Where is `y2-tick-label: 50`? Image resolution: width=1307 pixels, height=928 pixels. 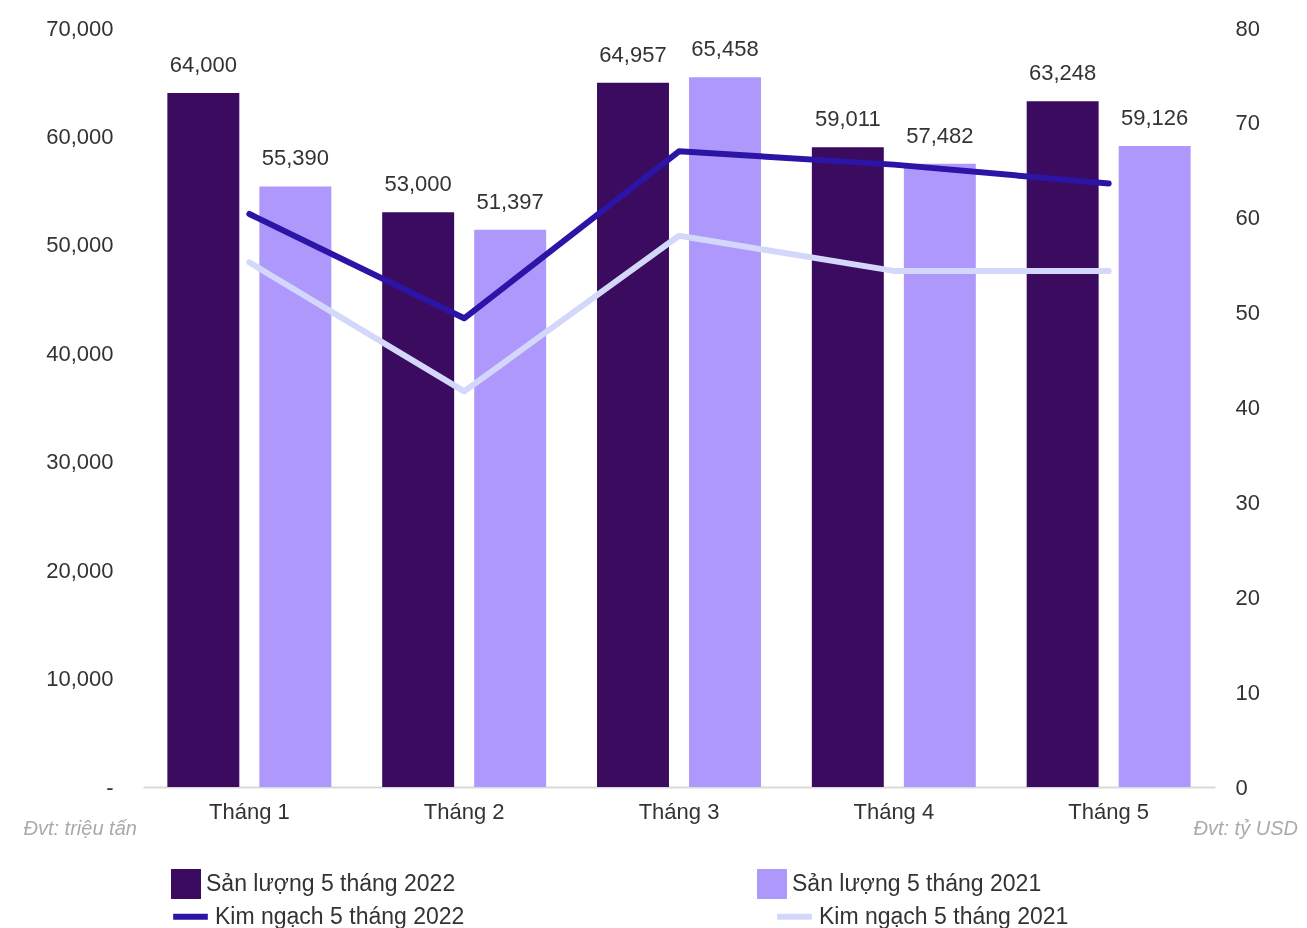
y2-tick-label: 50 is located at coordinates (1247, 313).